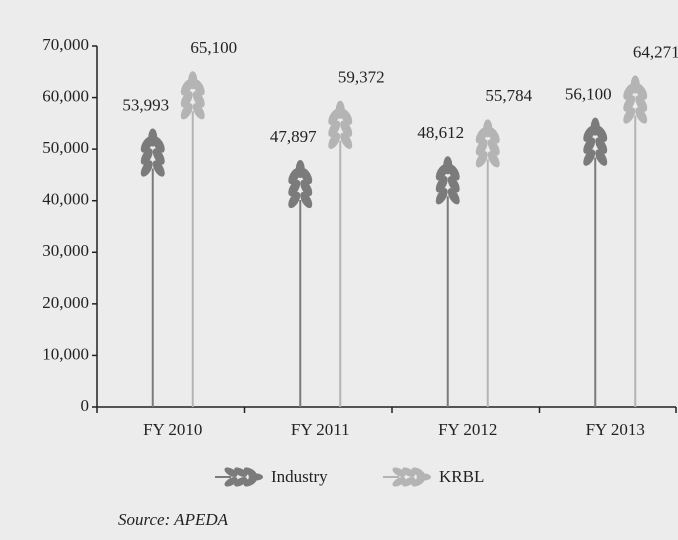 Image resolution: width=678 pixels, height=540 pixels. What do you see at coordinates (461, 476) in the screenshot?
I see `legend-label: KRBL` at bounding box center [461, 476].